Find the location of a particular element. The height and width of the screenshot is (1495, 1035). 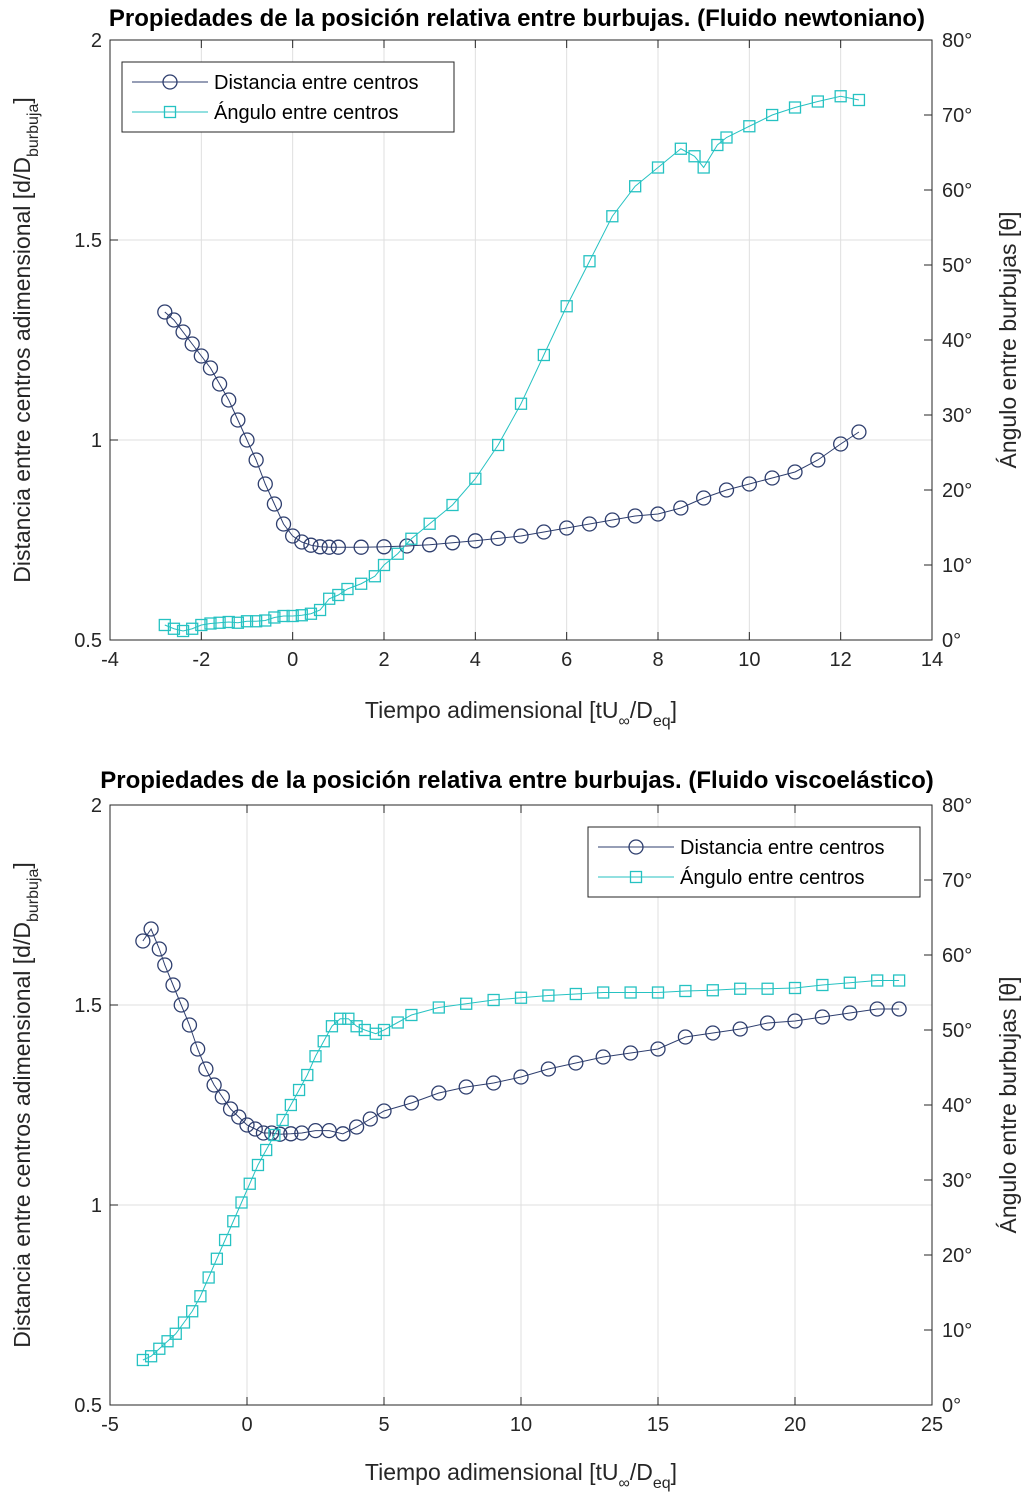

x-tick-label: 25 is located at coordinates (932, 1425).